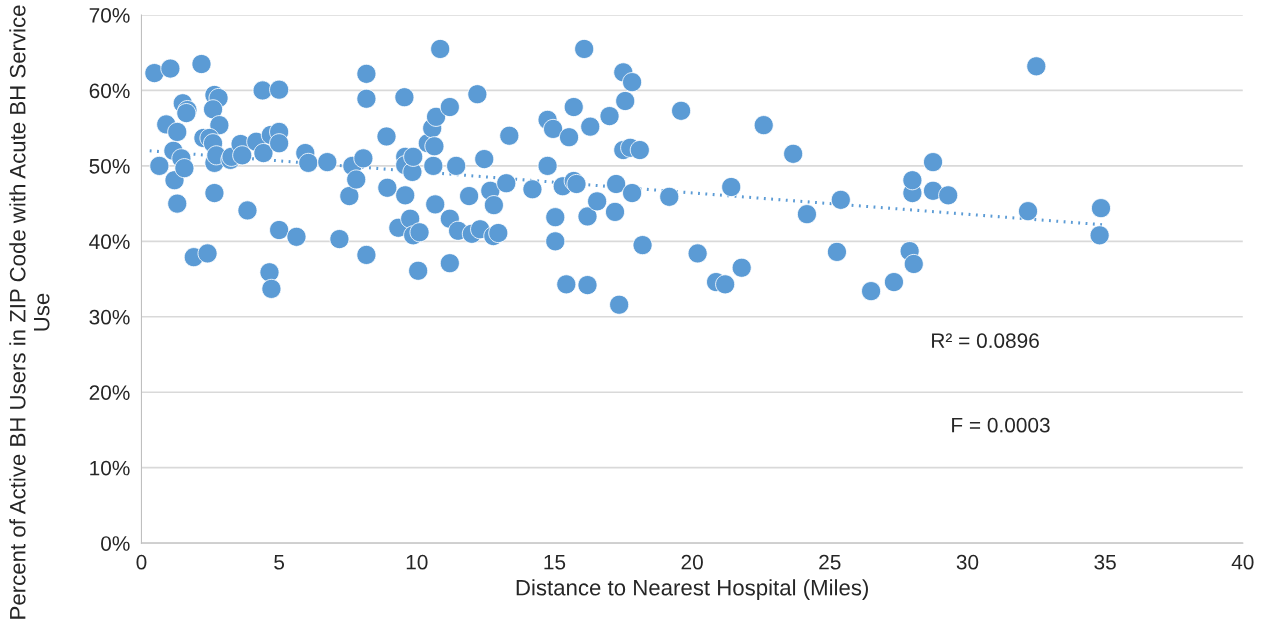 This screenshot has width=1263, height=625. Describe the element at coordinates (692, 589) in the screenshot. I see `x-axis-title: Distance to Nearest Hospital (Miles)` at that location.